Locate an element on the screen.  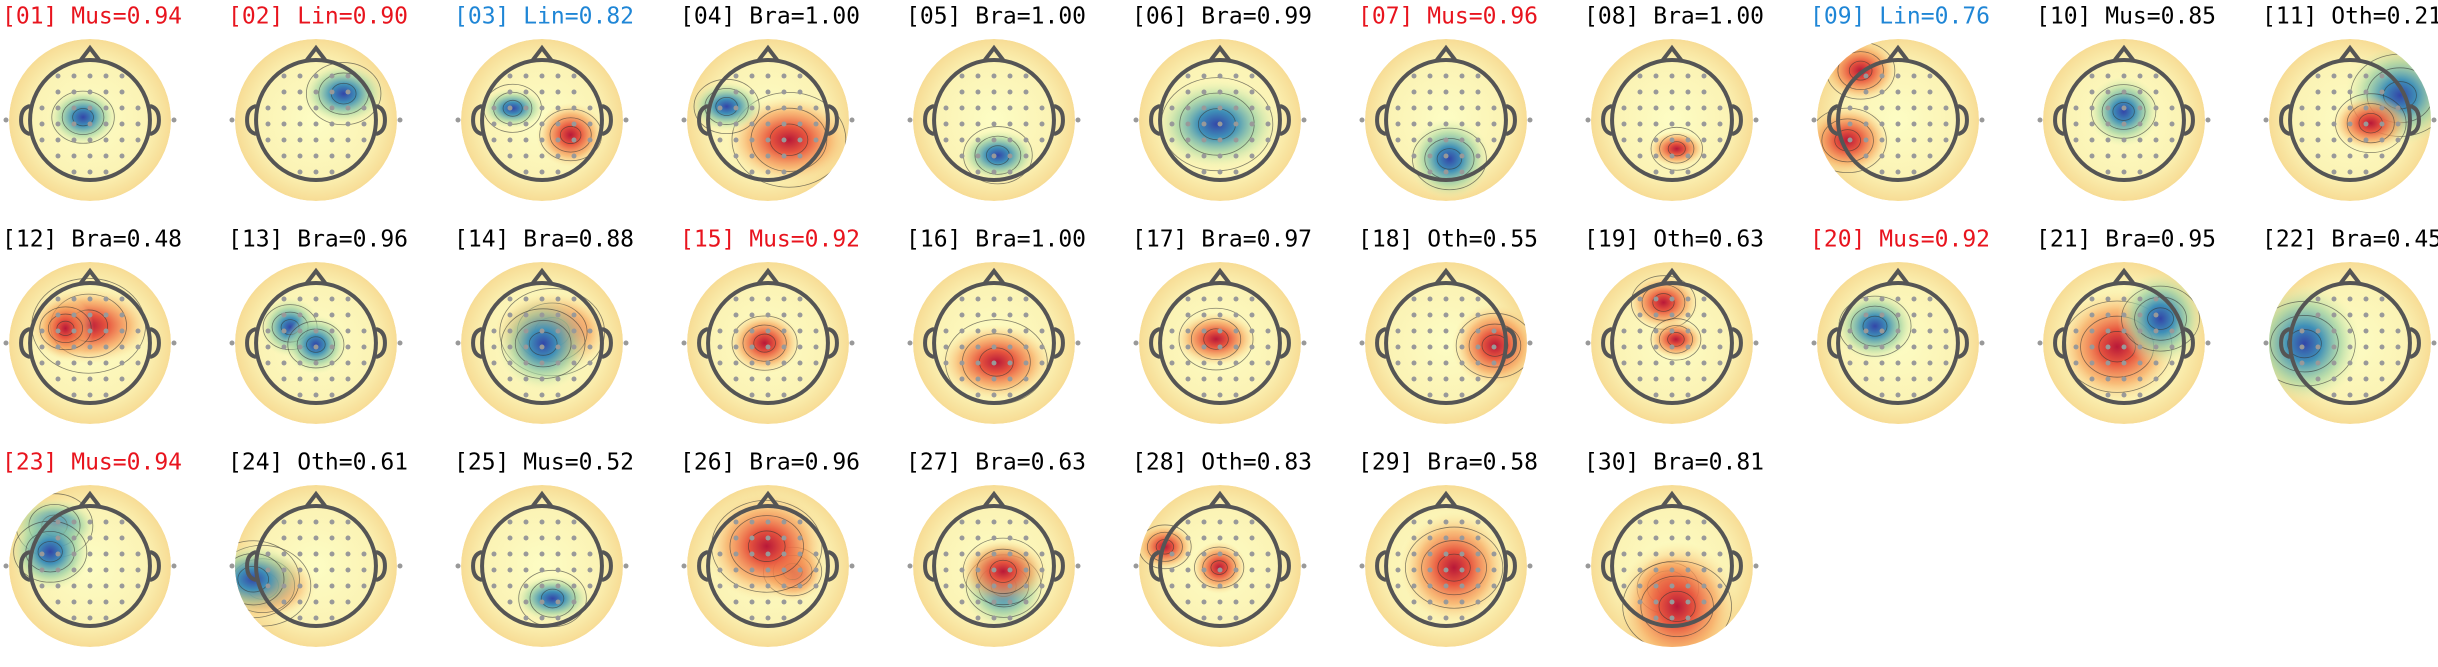
component-label: [30] Bra=0.81 is located at coordinates (1674, 463).